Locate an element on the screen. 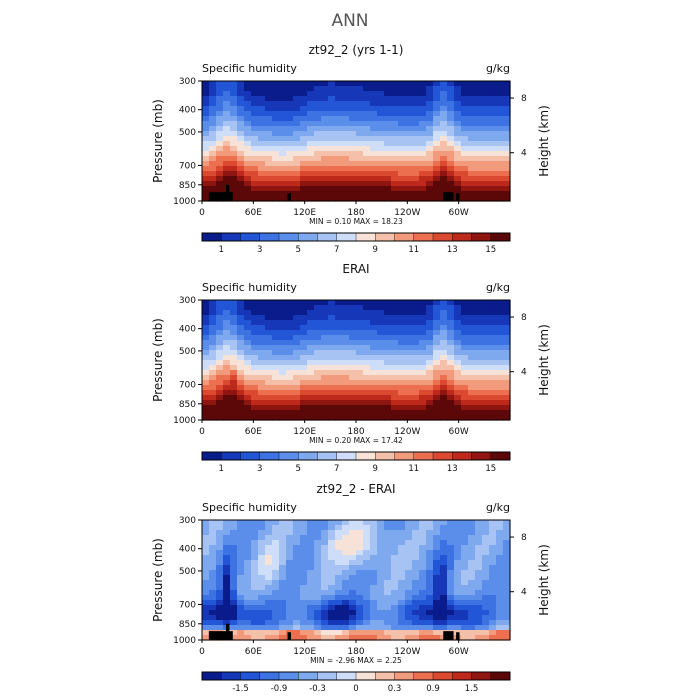 Image resolution: width=700 pixels, height=700 pixels. colorbar-label: -0.9 is located at coordinates (279, 689).